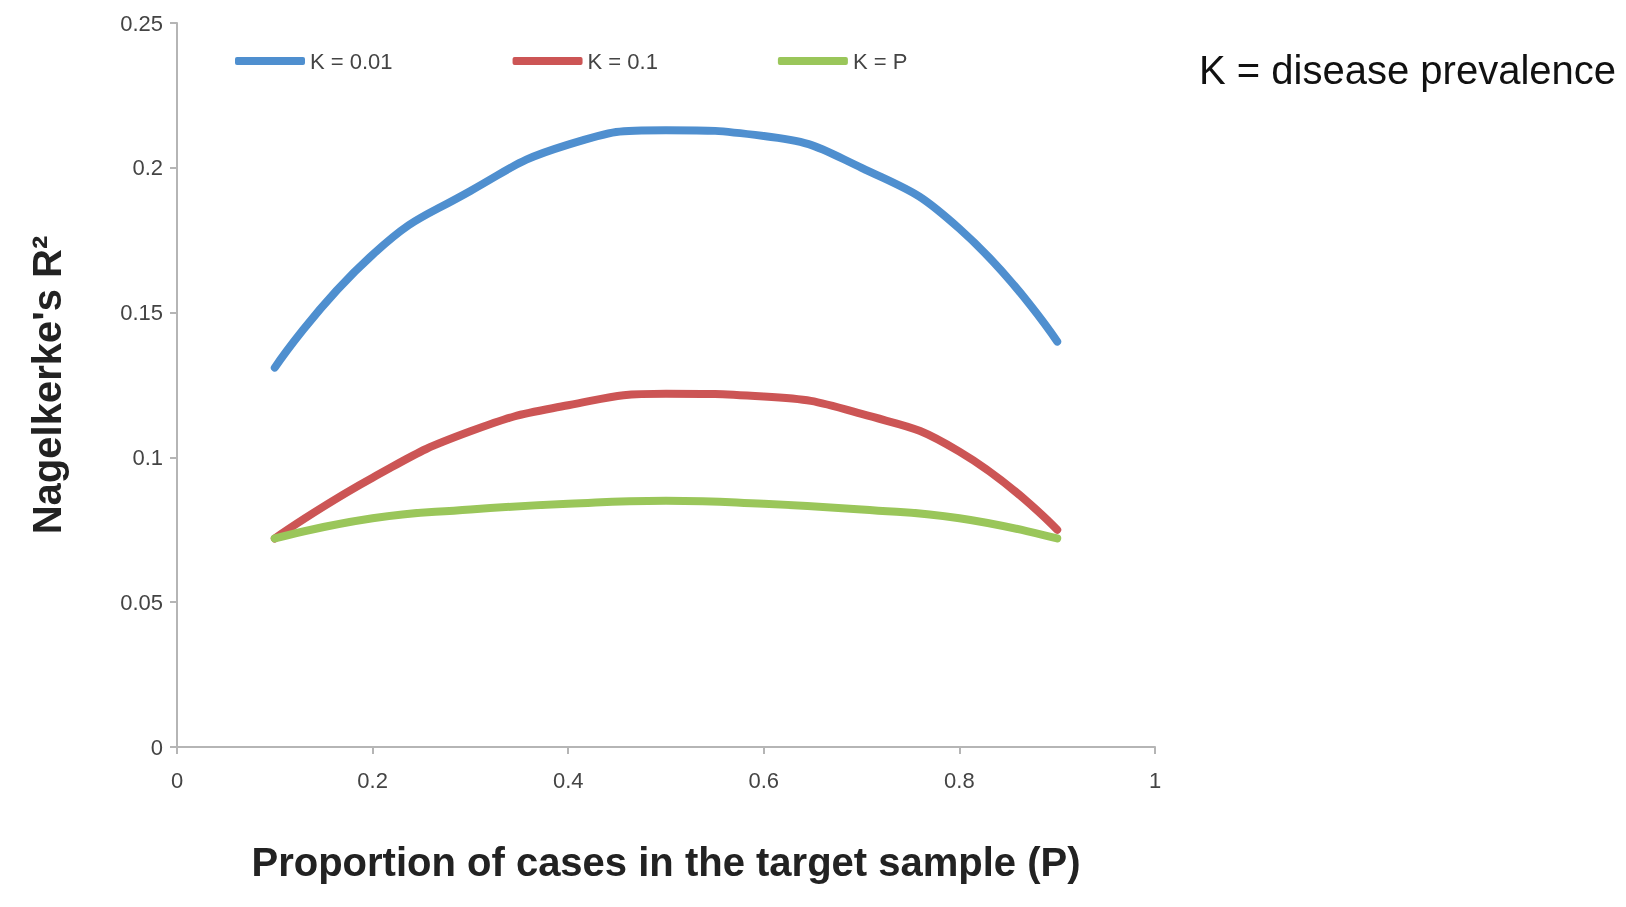  What do you see at coordinates (141, 602) in the screenshot?
I see `y-tick-label: 0.05` at bounding box center [141, 602].